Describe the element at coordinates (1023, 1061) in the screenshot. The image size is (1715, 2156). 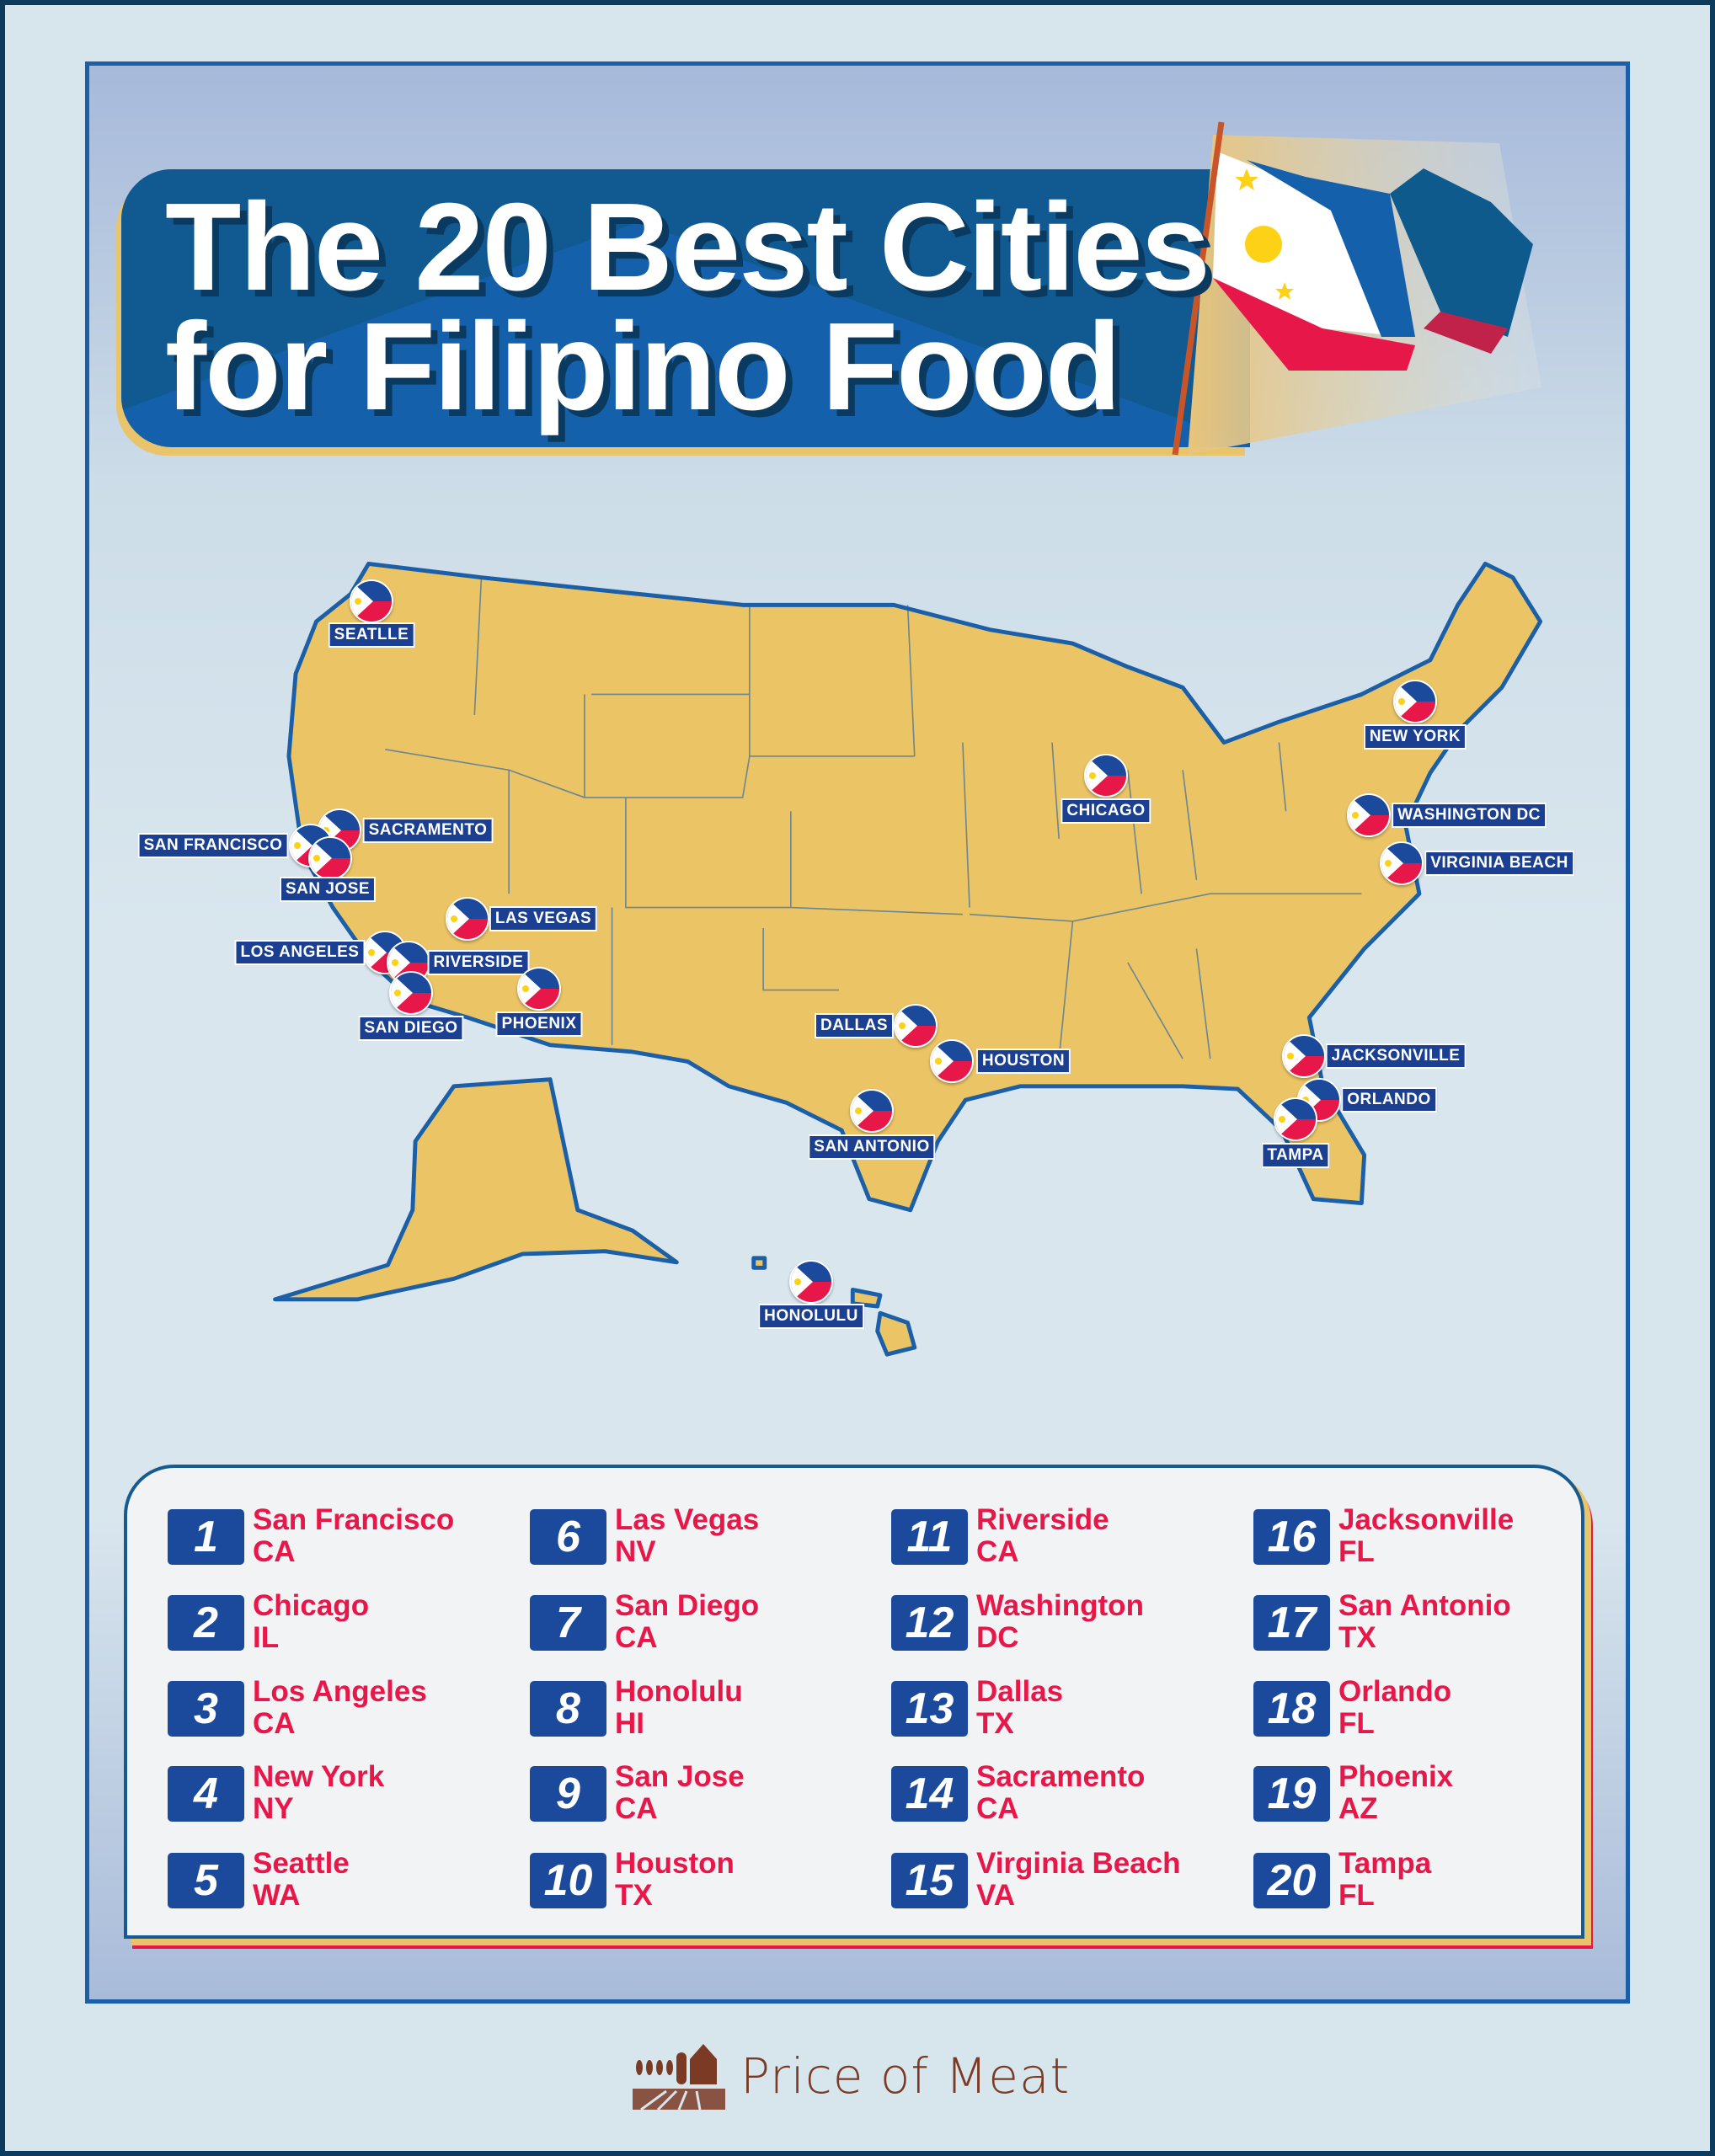
I see `city-map-label: HOUSTON` at that location.